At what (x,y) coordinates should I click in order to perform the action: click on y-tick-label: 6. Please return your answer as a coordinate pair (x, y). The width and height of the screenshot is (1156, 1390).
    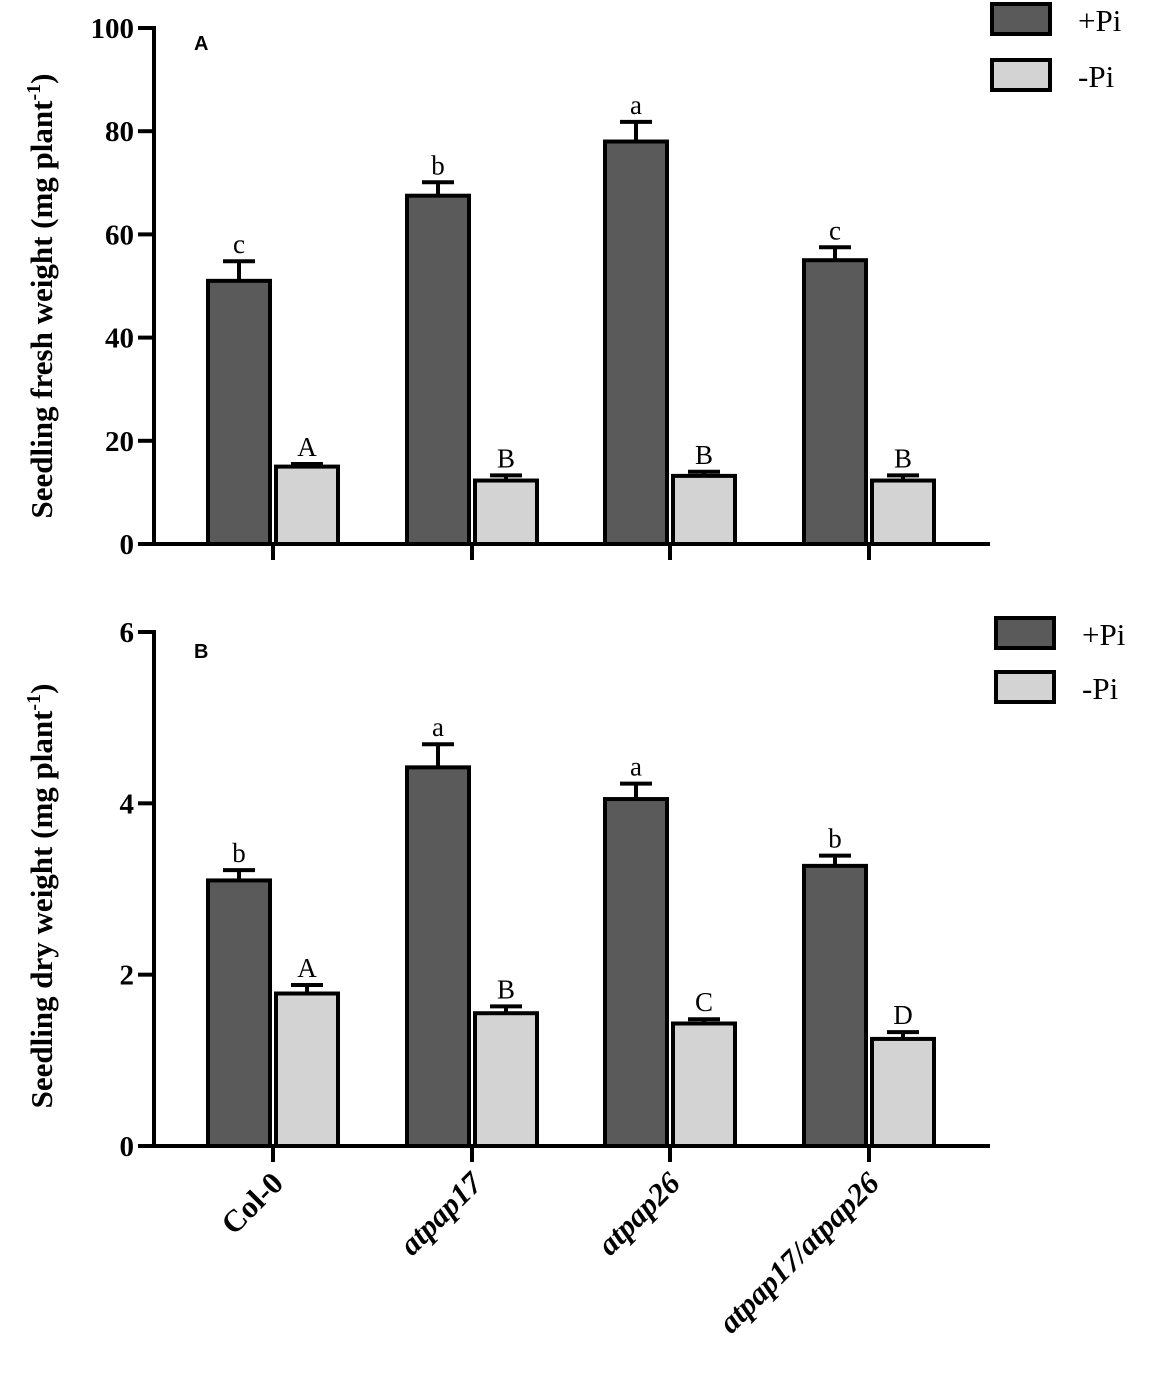
    Looking at the image, I should click on (127, 633).